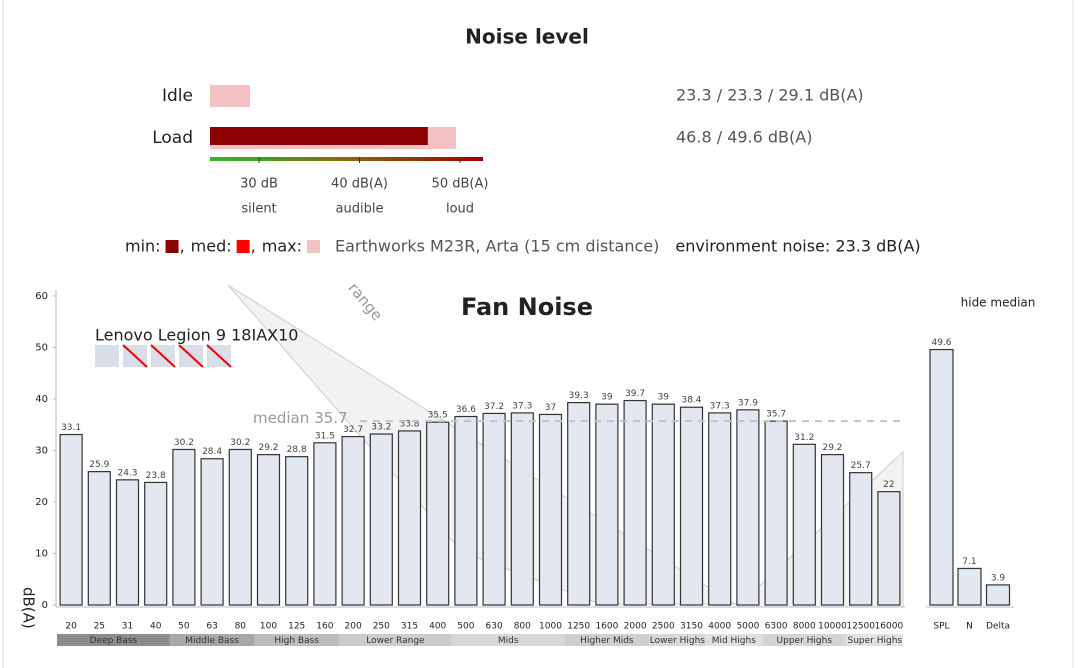 This screenshot has width=1080, height=668. Describe the element at coordinates (747, 627) in the screenshot. I see `x-tick-label: 5000` at that location.